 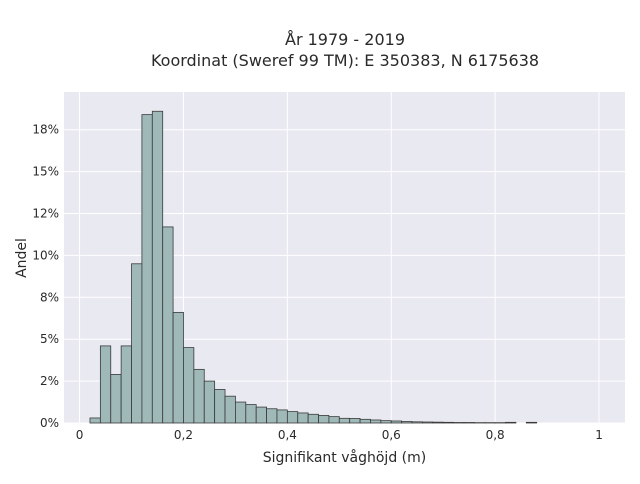 I want to click on y-tick-label-5: 12%, so click(x=45, y=214).